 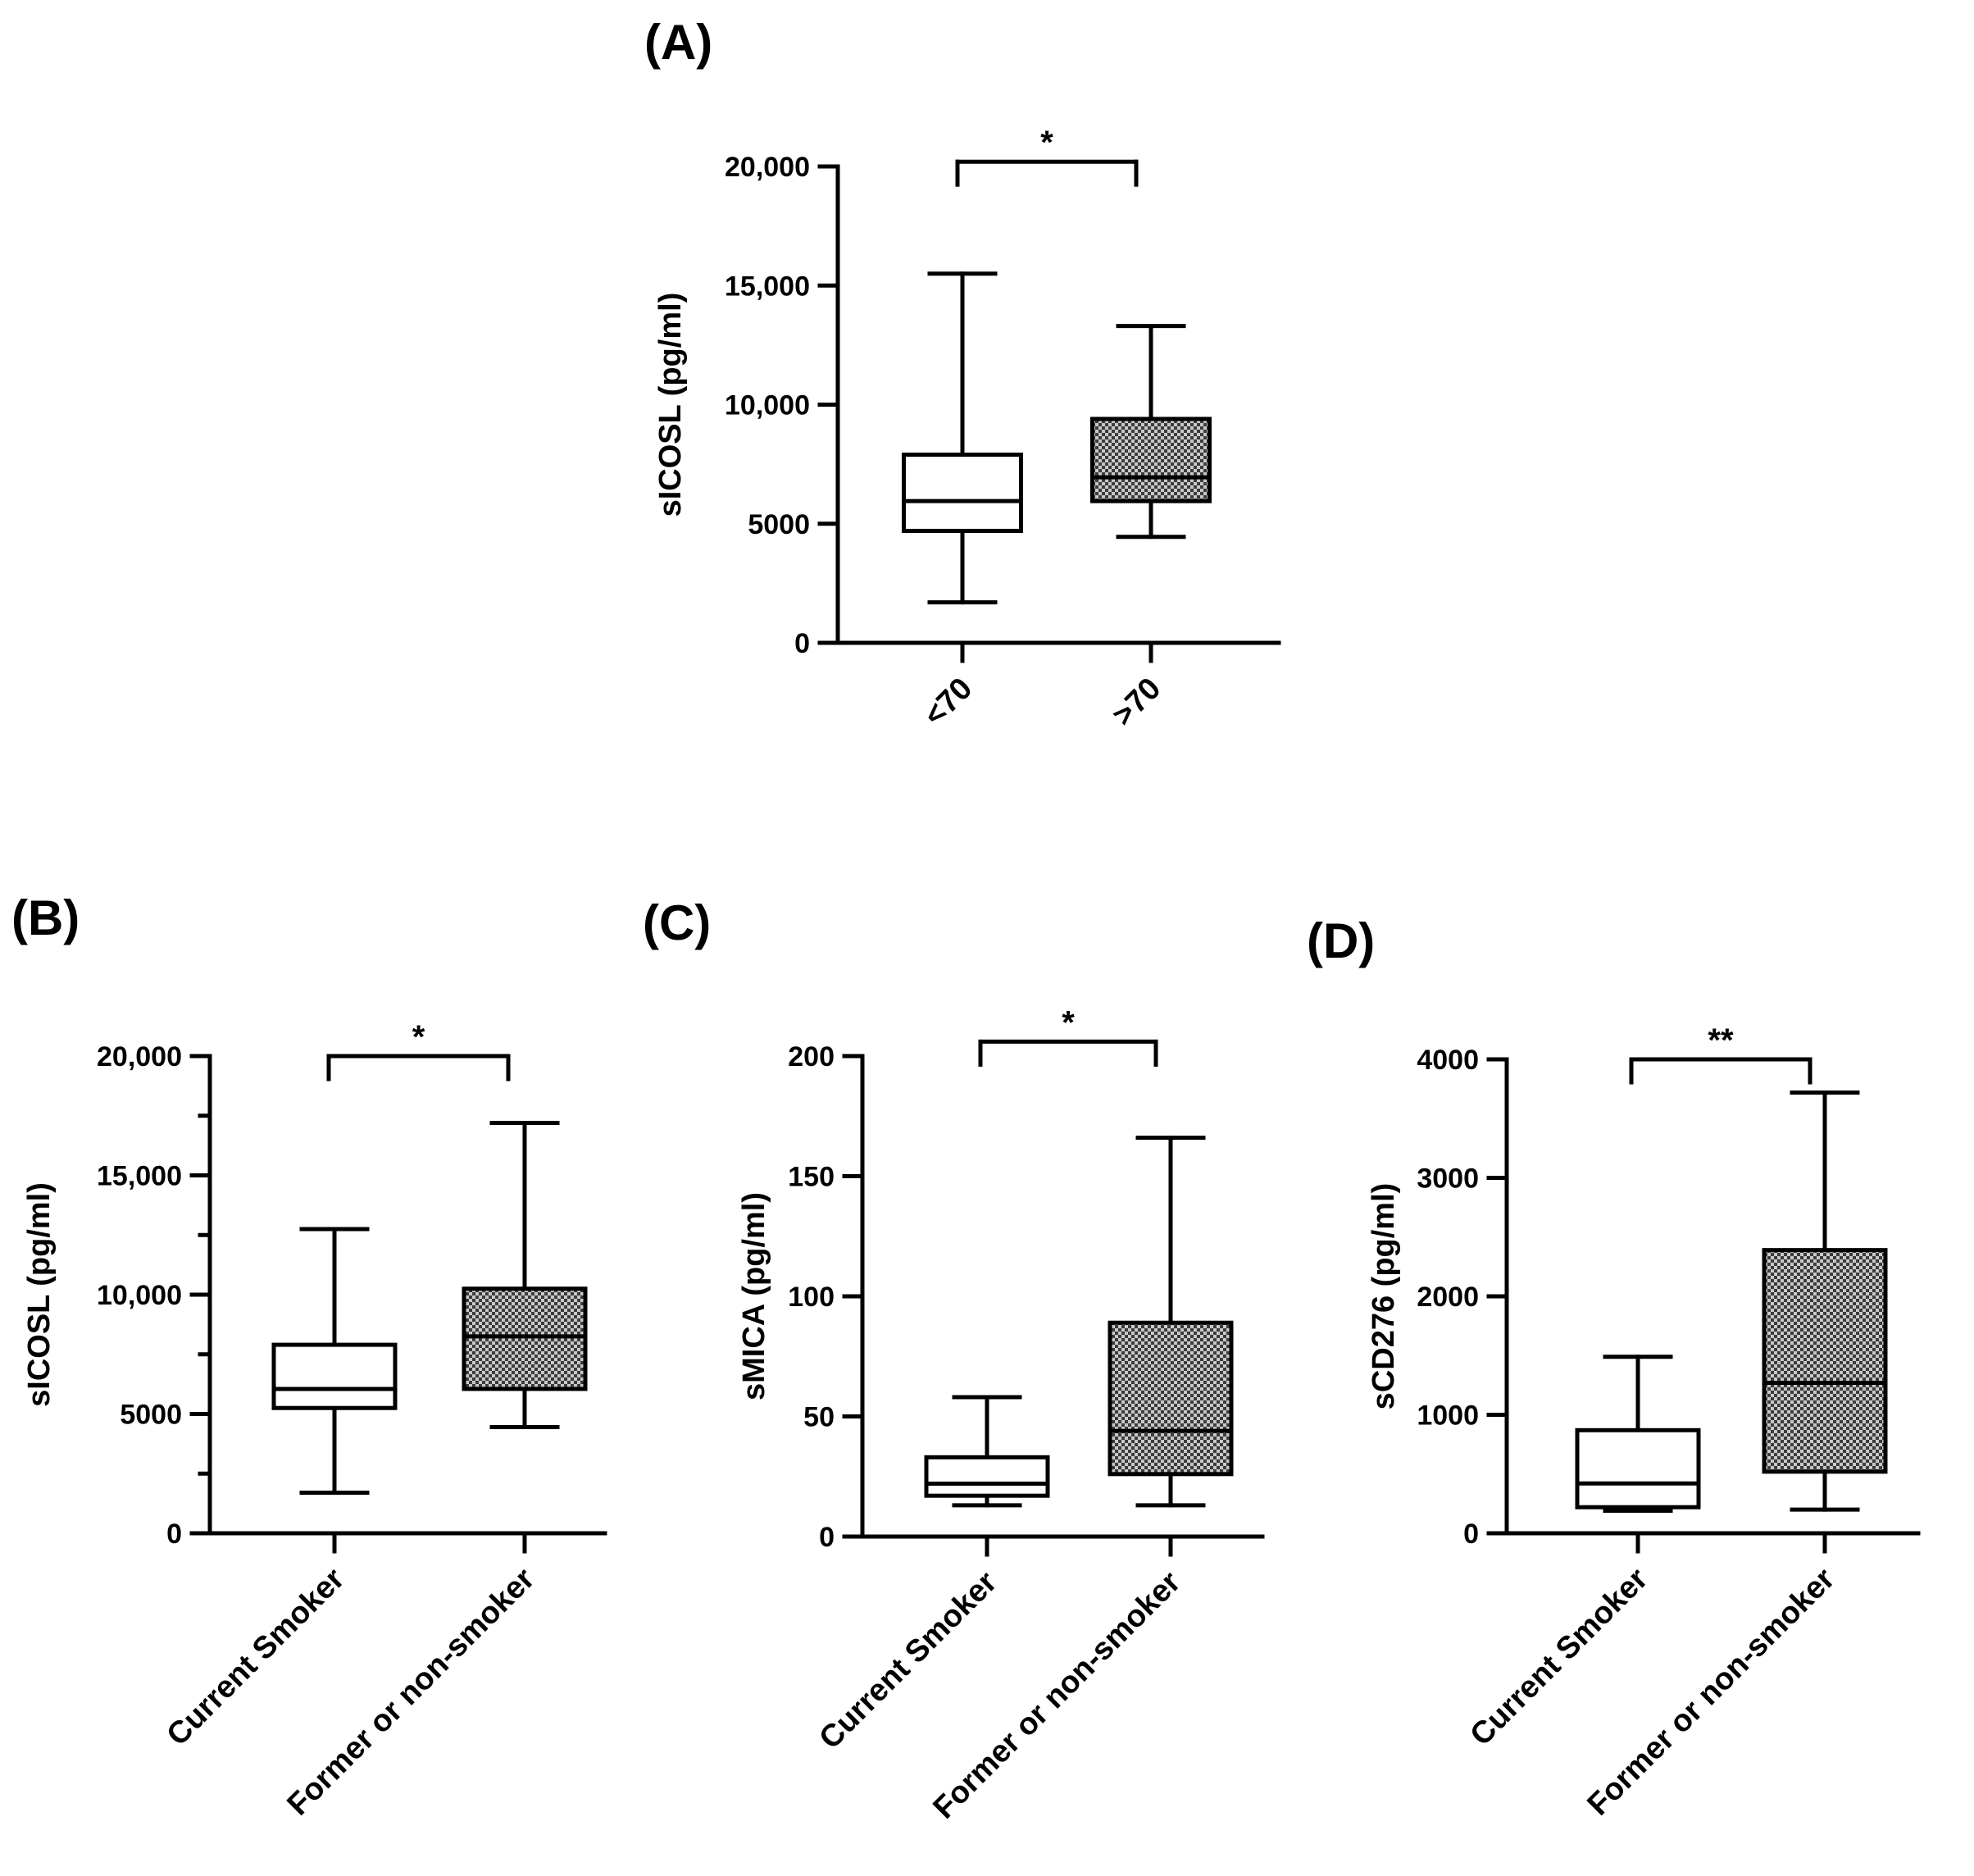 What do you see at coordinates (754, 1296) in the screenshot?
I see `y-axis-title: sMICA (pg/ml)` at bounding box center [754, 1296].